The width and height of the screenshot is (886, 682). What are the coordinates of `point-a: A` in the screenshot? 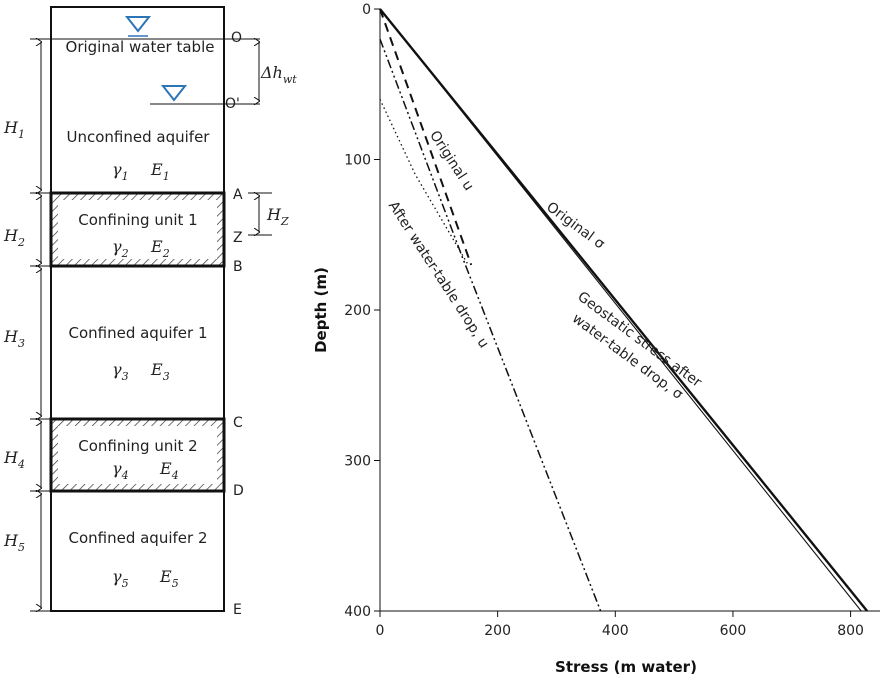 It's located at (238, 195).